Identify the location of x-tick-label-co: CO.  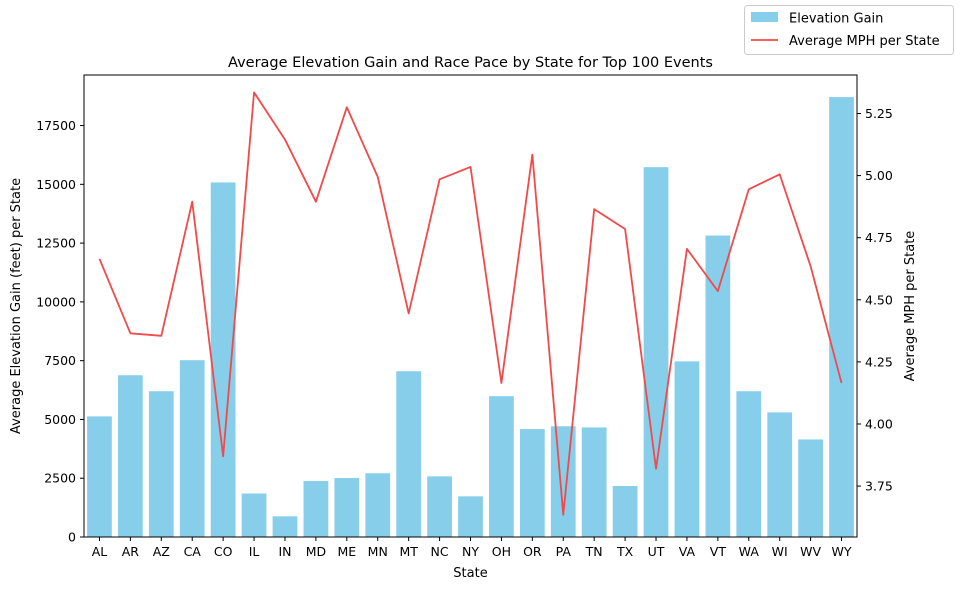
(223, 551).